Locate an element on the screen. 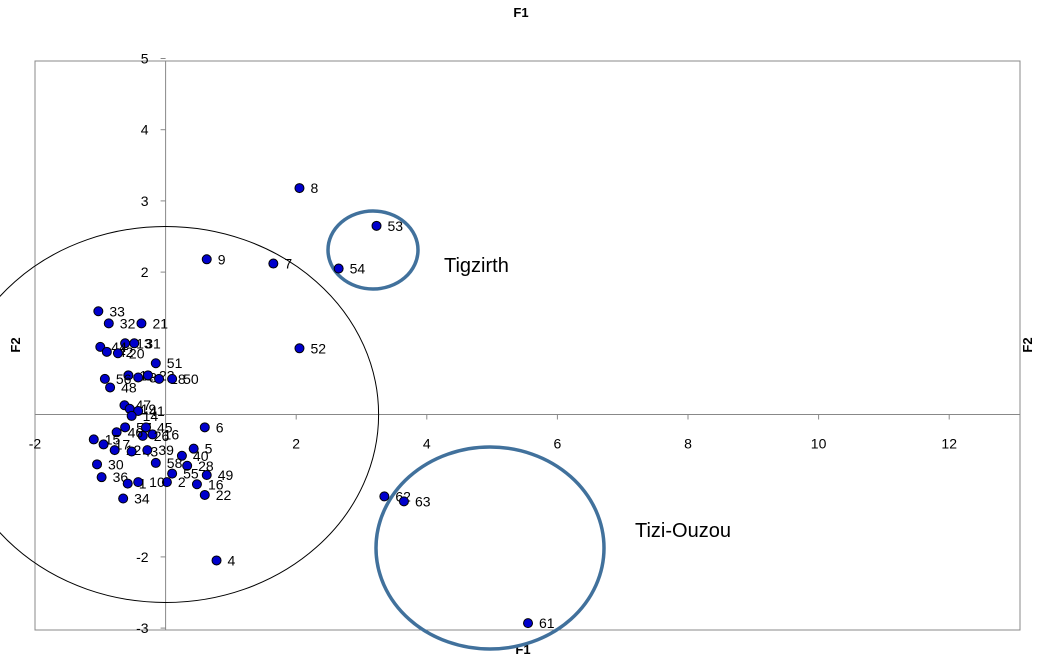 This screenshot has height=660, width=1043. data-point-label: 33 is located at coordinates (117, 311).